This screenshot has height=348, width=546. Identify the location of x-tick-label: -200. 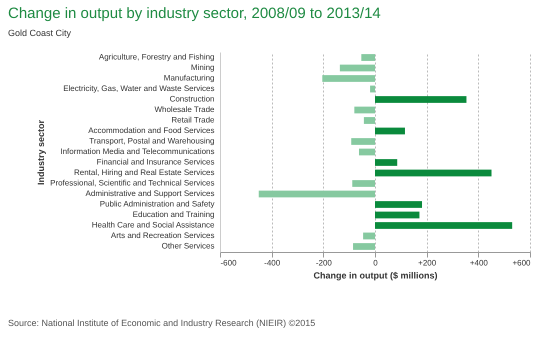
(324, 263).